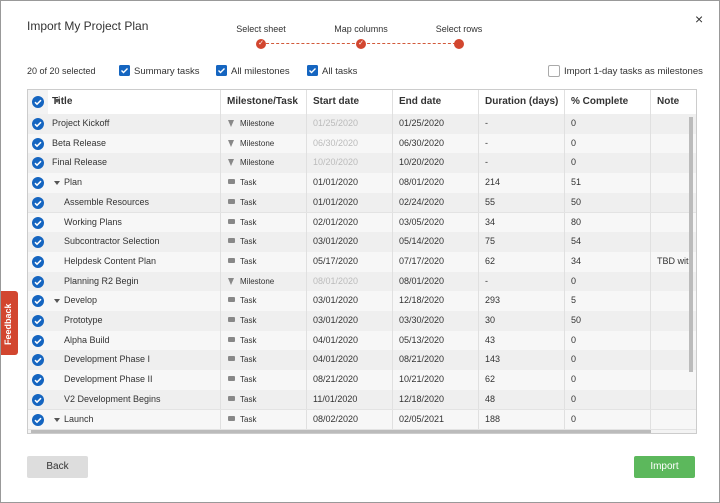  I want to click on scrollbar, so click(691, 244).